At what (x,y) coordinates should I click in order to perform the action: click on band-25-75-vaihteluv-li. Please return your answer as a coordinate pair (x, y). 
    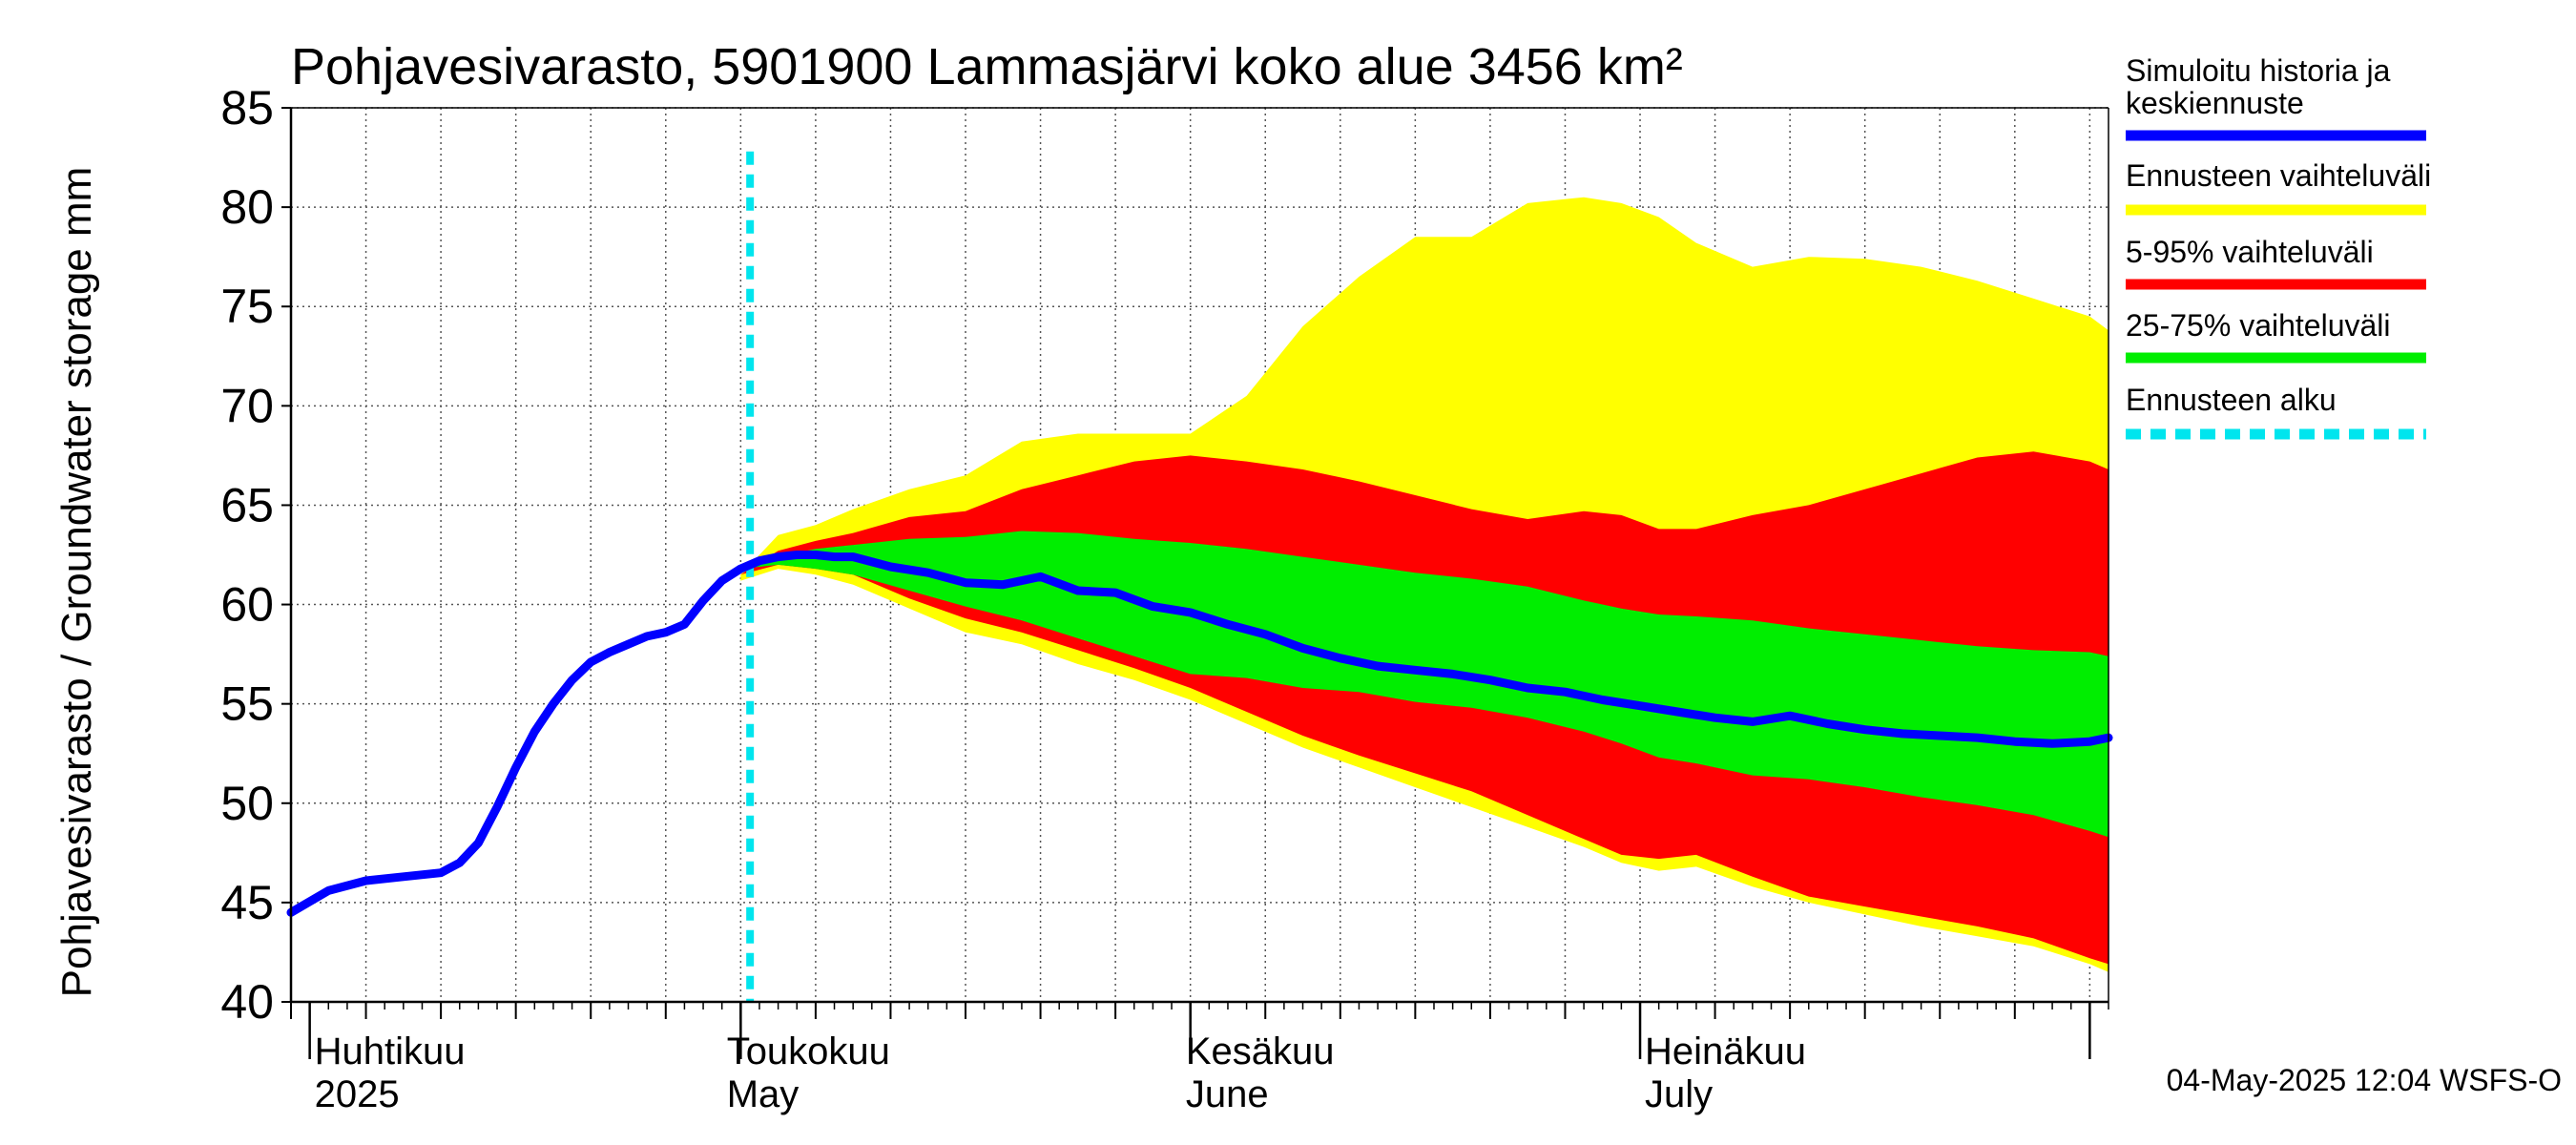
    Looking at the image, I should click on (1424, 684).